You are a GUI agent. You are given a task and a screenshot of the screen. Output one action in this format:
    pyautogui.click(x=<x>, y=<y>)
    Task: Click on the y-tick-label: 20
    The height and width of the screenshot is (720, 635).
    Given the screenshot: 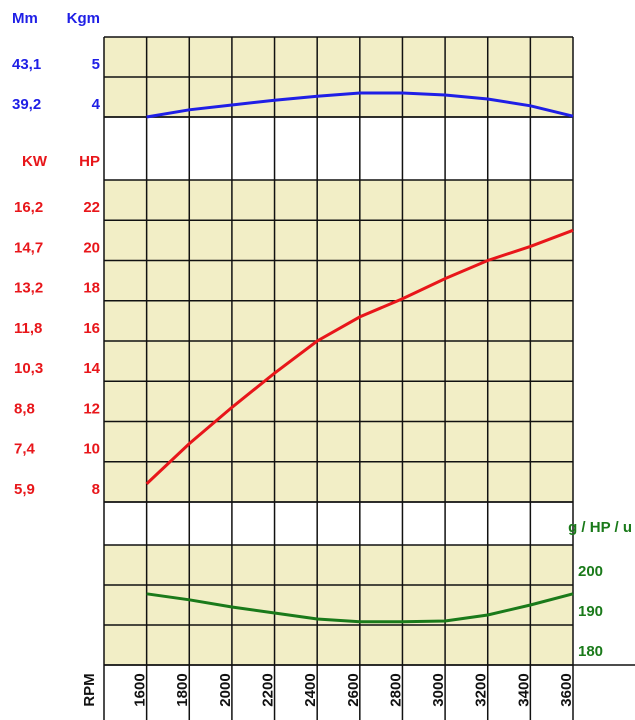 What is the action you would take?
    pyautogui.click(x=91, y=247)
    